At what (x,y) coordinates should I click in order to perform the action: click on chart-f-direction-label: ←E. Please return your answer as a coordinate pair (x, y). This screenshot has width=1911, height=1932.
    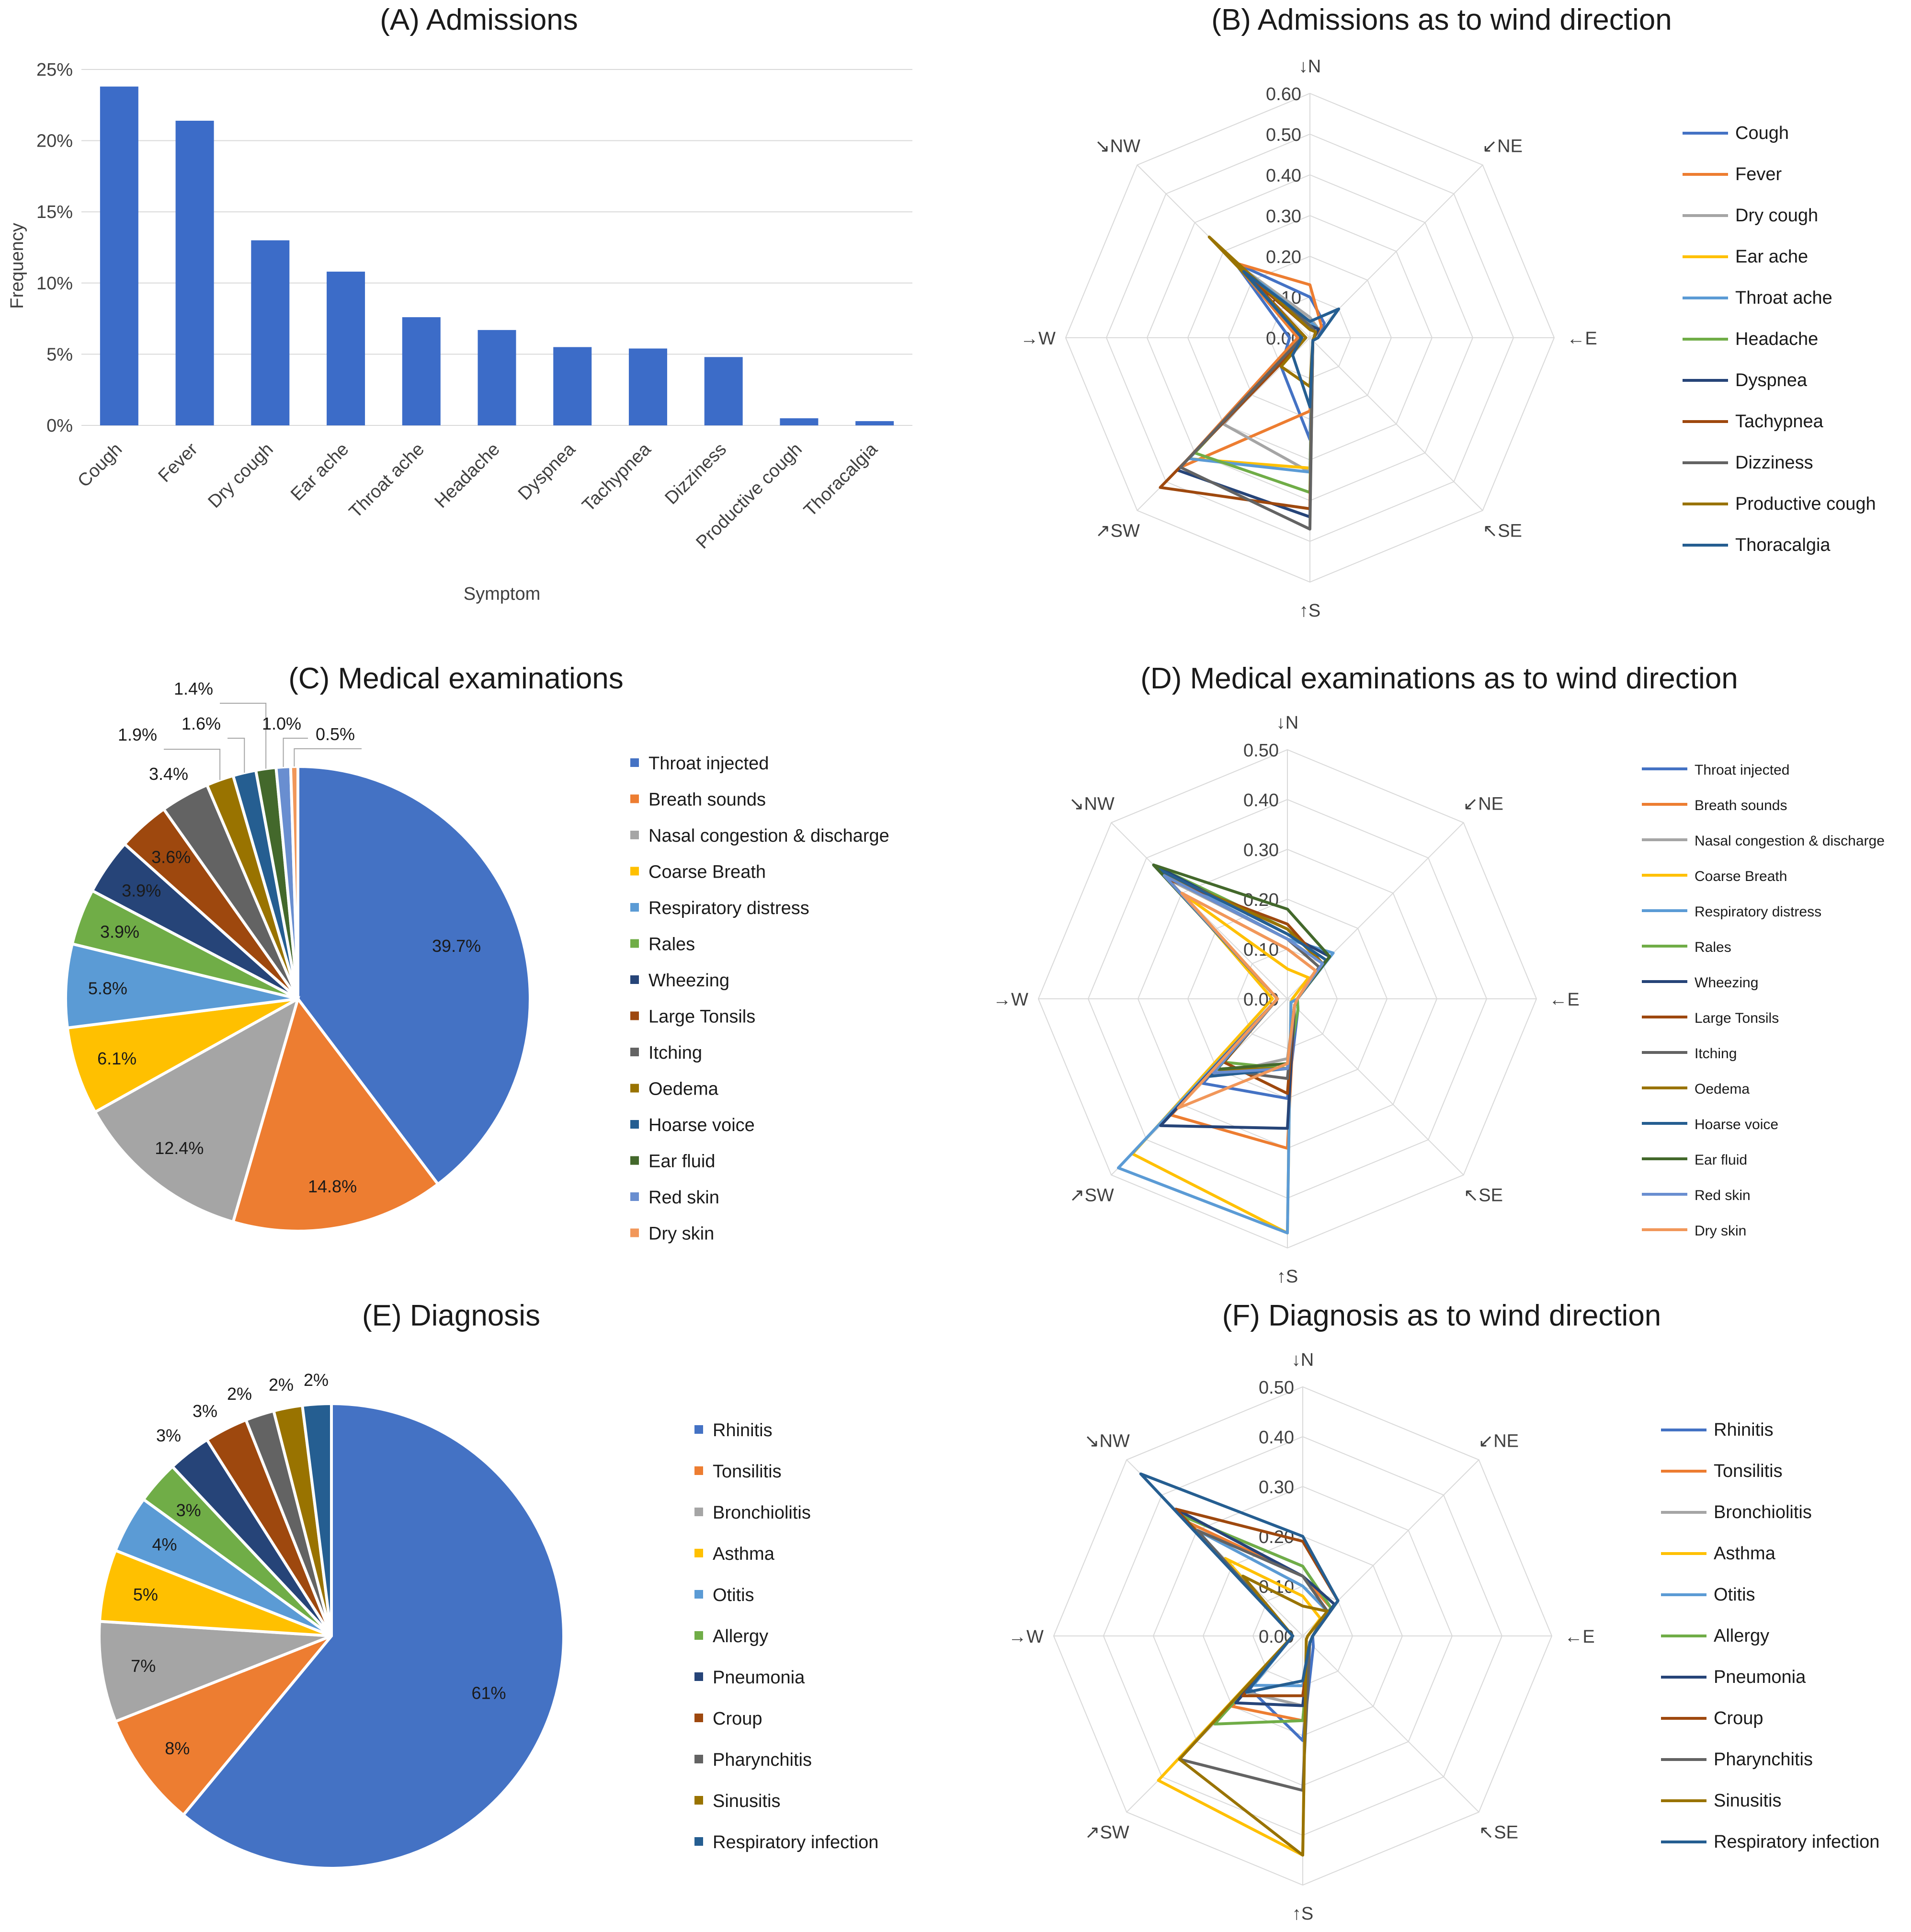
    Looking at the image, I should click on (1579, 1637).